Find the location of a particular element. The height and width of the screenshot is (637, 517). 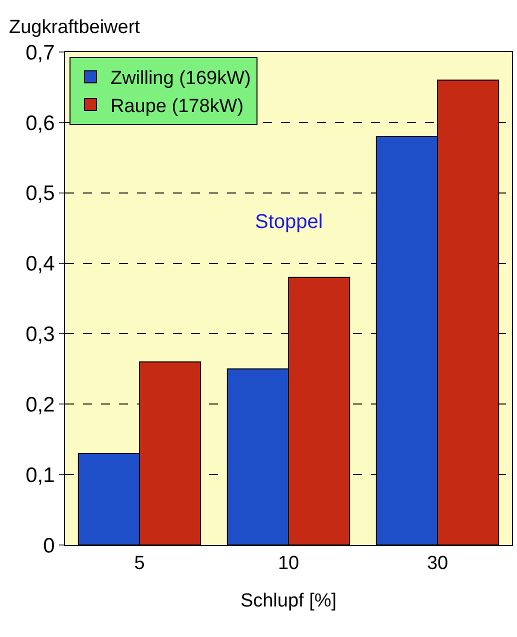

x-tick-label: 10 is located at coordinates (289, 563).